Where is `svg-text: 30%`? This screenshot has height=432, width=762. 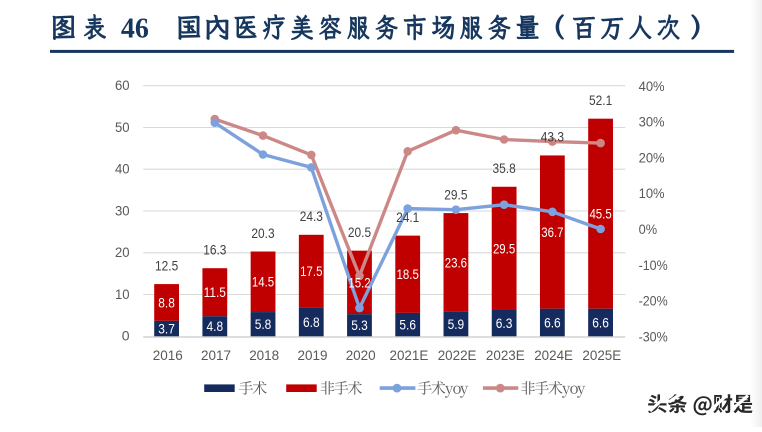
svg-text: 30% is located at coordinates (652, 122).